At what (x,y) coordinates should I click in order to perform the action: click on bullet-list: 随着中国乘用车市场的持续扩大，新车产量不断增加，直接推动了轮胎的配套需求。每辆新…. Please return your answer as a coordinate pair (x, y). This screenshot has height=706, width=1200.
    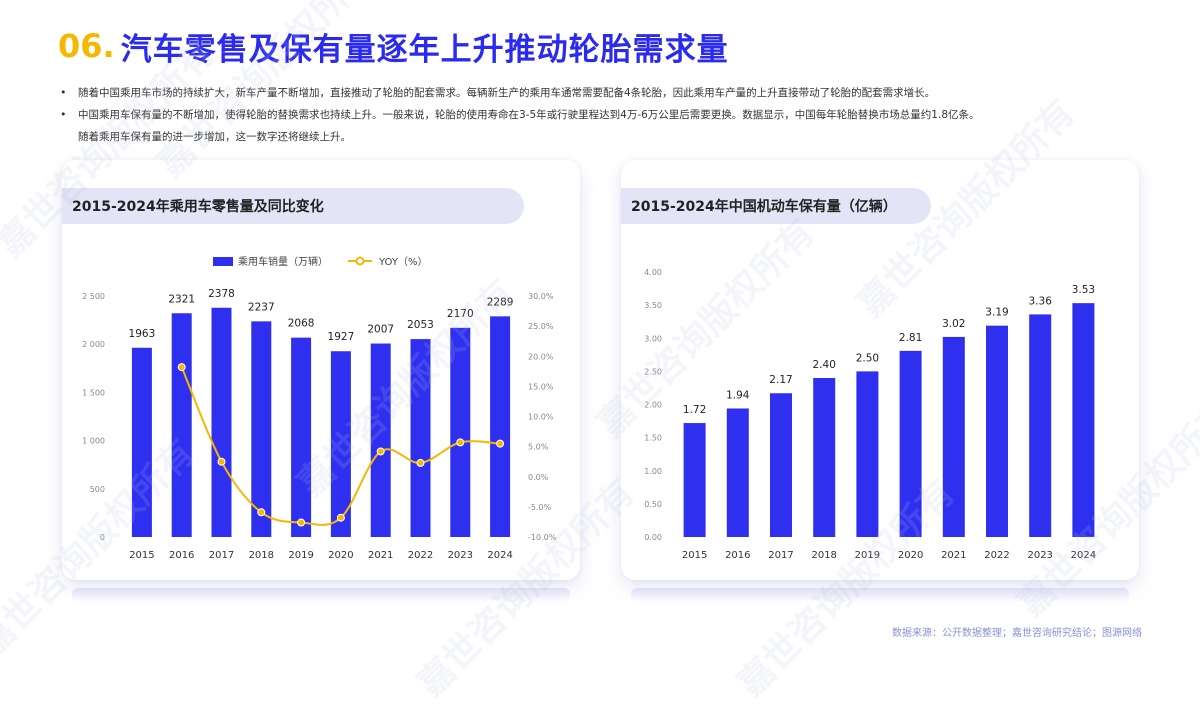
    Looking at the image, I should click on (610, 115).